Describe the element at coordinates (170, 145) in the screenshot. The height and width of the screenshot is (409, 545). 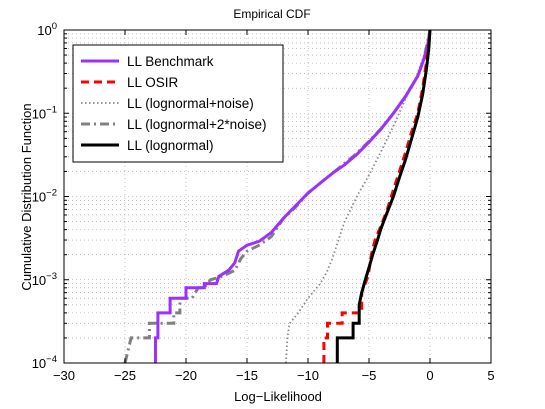
I see `legend-label: LL (lognormal)` at that location.